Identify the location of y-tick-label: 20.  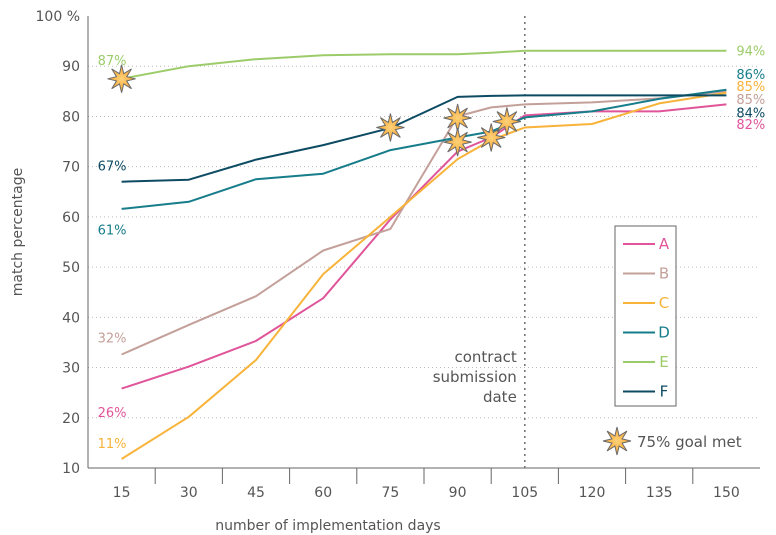
(71, 419).